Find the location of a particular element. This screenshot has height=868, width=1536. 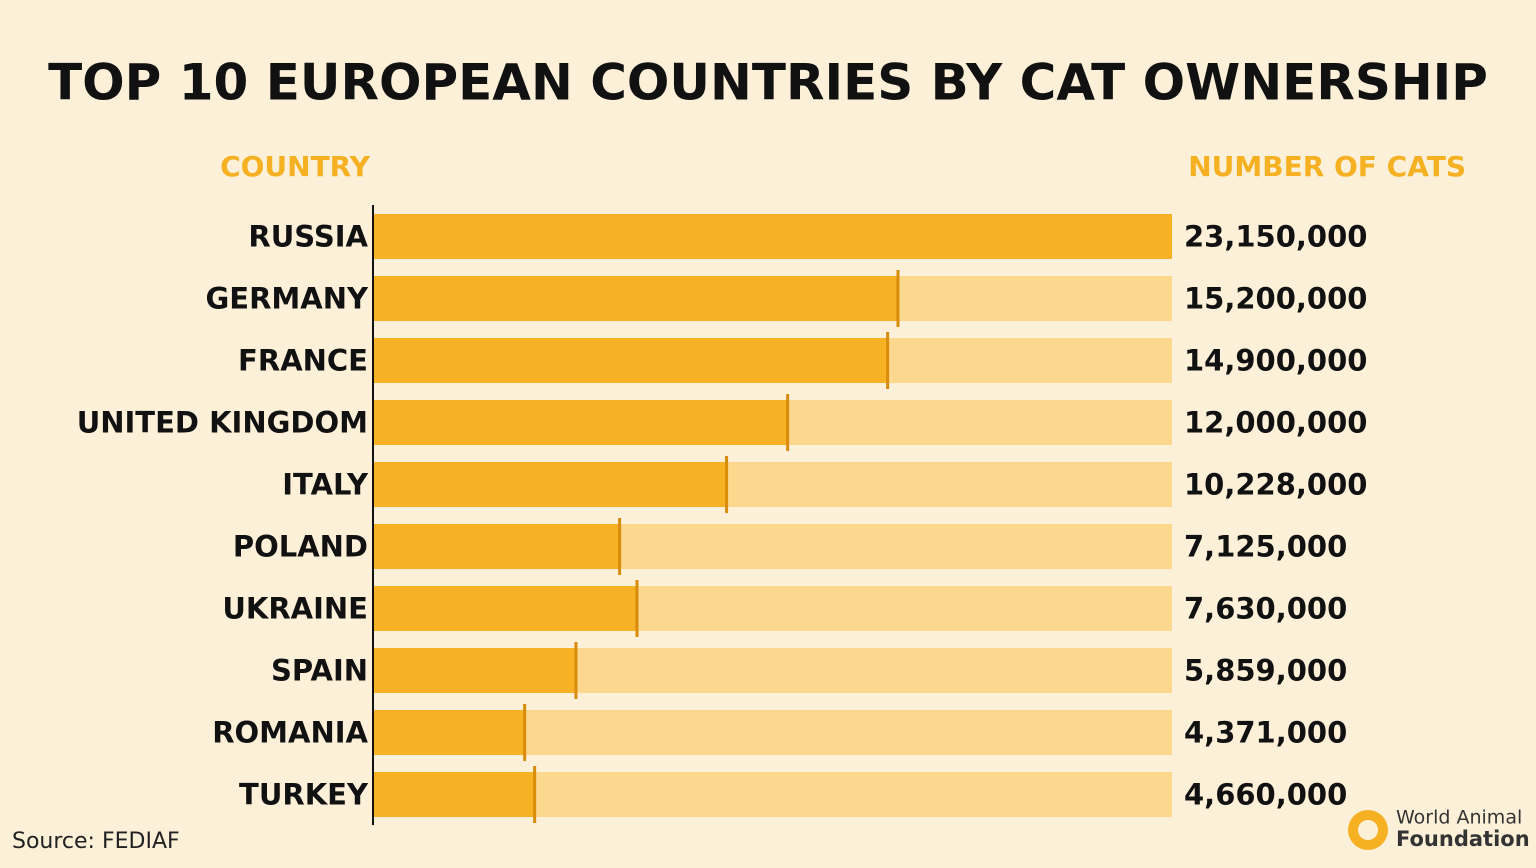

value-label: 23,150,000 is located at coordinates (1275, 237).